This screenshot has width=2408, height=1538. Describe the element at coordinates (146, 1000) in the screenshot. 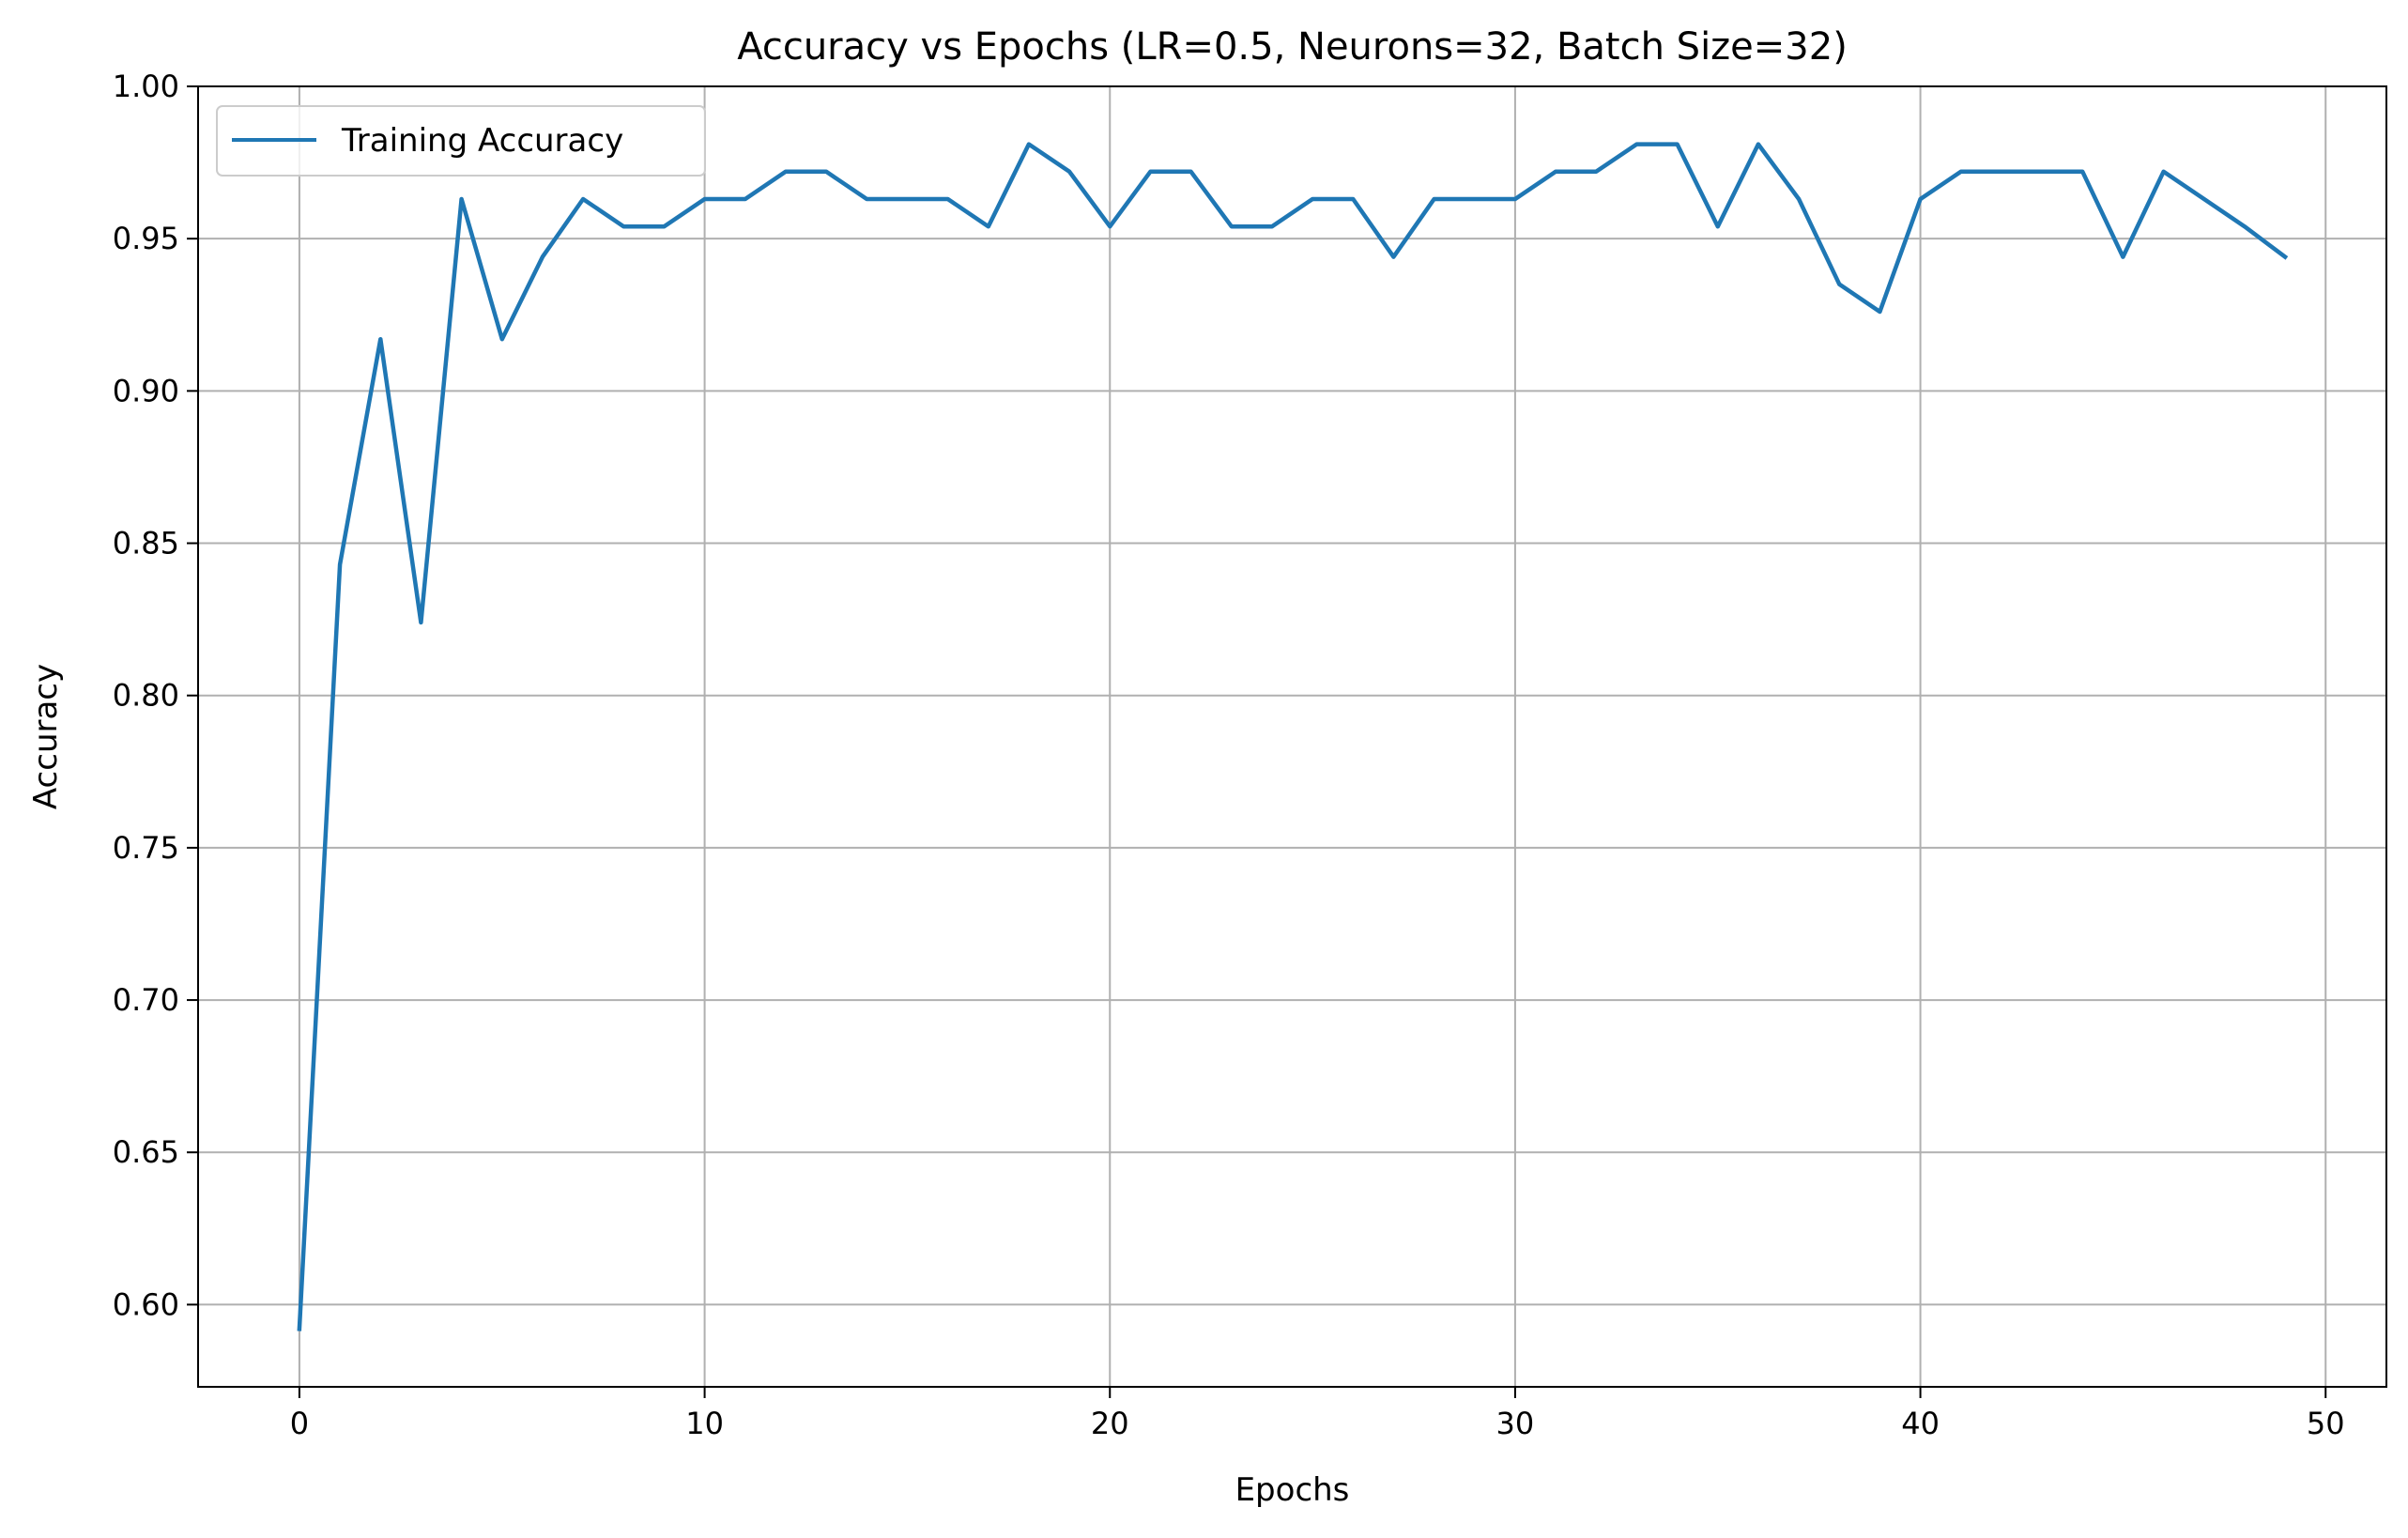

I see `y-tick-label: 0.70` at that location.